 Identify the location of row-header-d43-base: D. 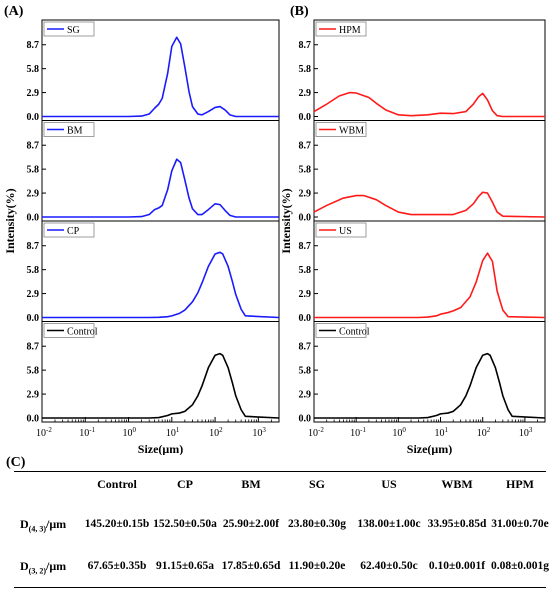
(24, 524).